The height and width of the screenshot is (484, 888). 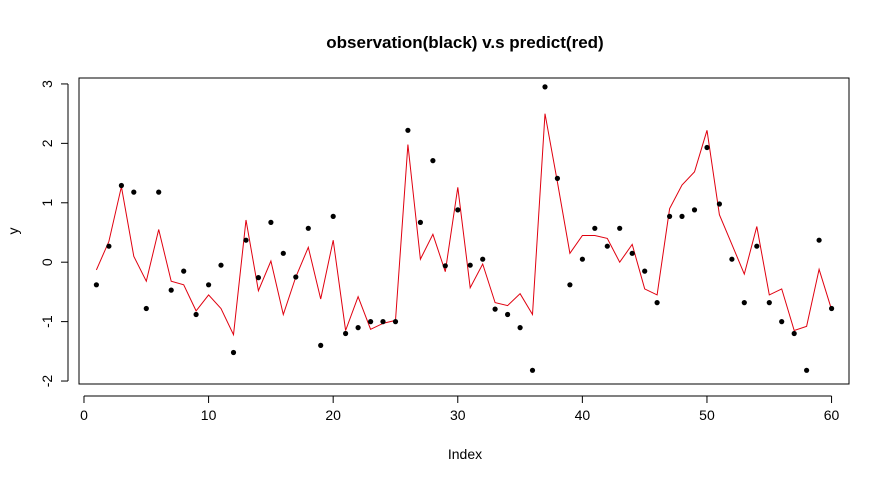 What do you see at coordinates (464, 42) in the screenshot?
I see `chart-title: observation(black) v.s predict(red)` at bounding box center [464, 42].